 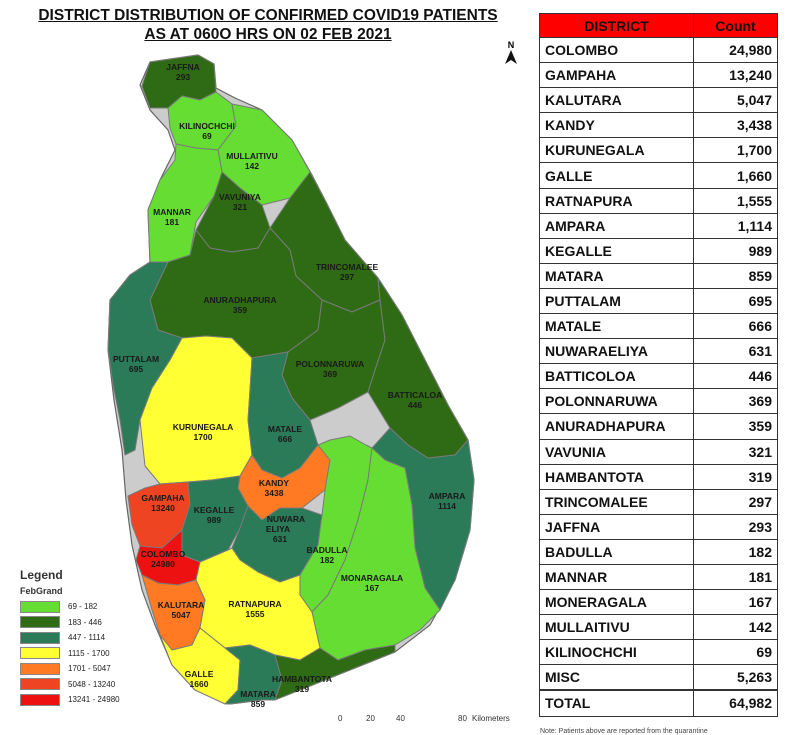 What do you see at coordinates (735, 426) in the screenshot?
I see `row-count: 359` at bounding box center [735, 426].